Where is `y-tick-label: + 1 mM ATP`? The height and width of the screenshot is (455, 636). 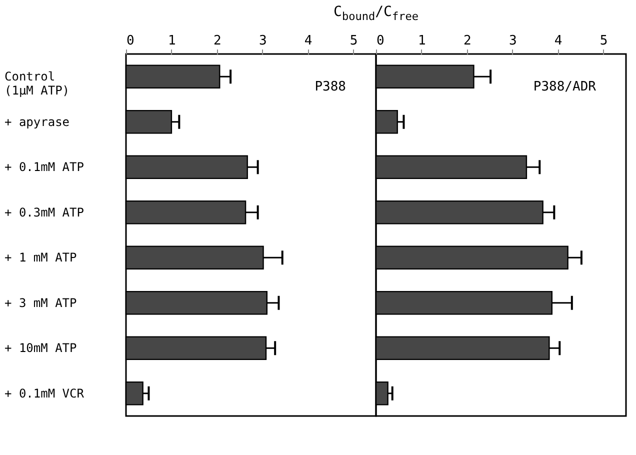 y-tick-label: + 1 mM ATP is located at coordinates (40, 257).